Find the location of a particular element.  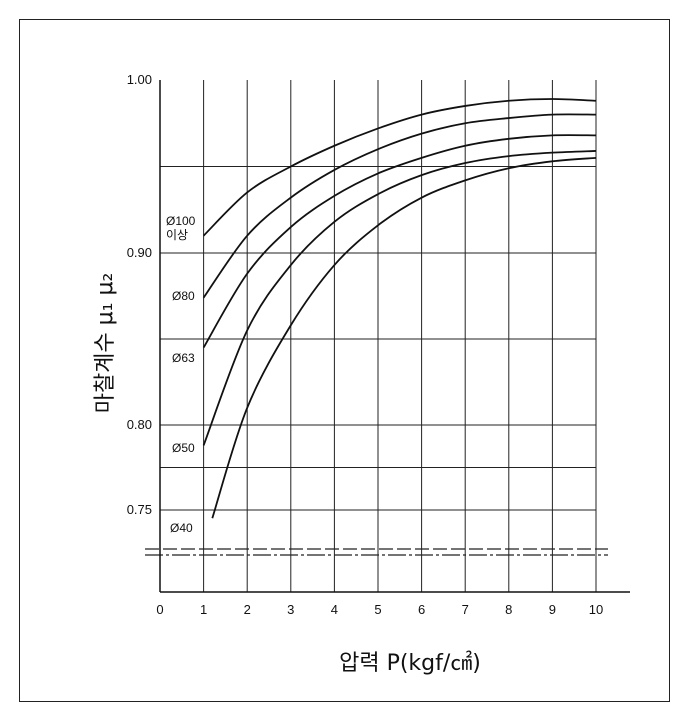

y-tick-label: 0.90 is located at coordinates (139, 252).